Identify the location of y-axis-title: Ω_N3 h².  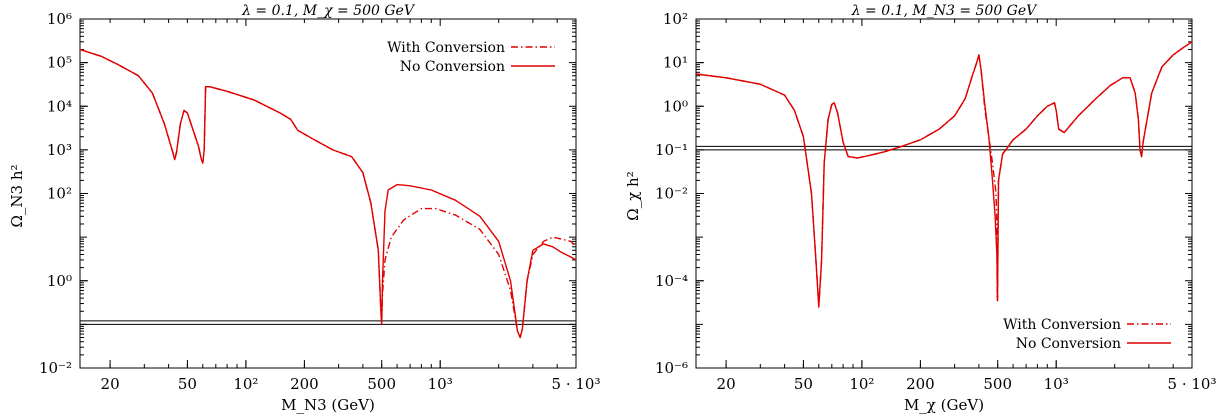
(17, 195).